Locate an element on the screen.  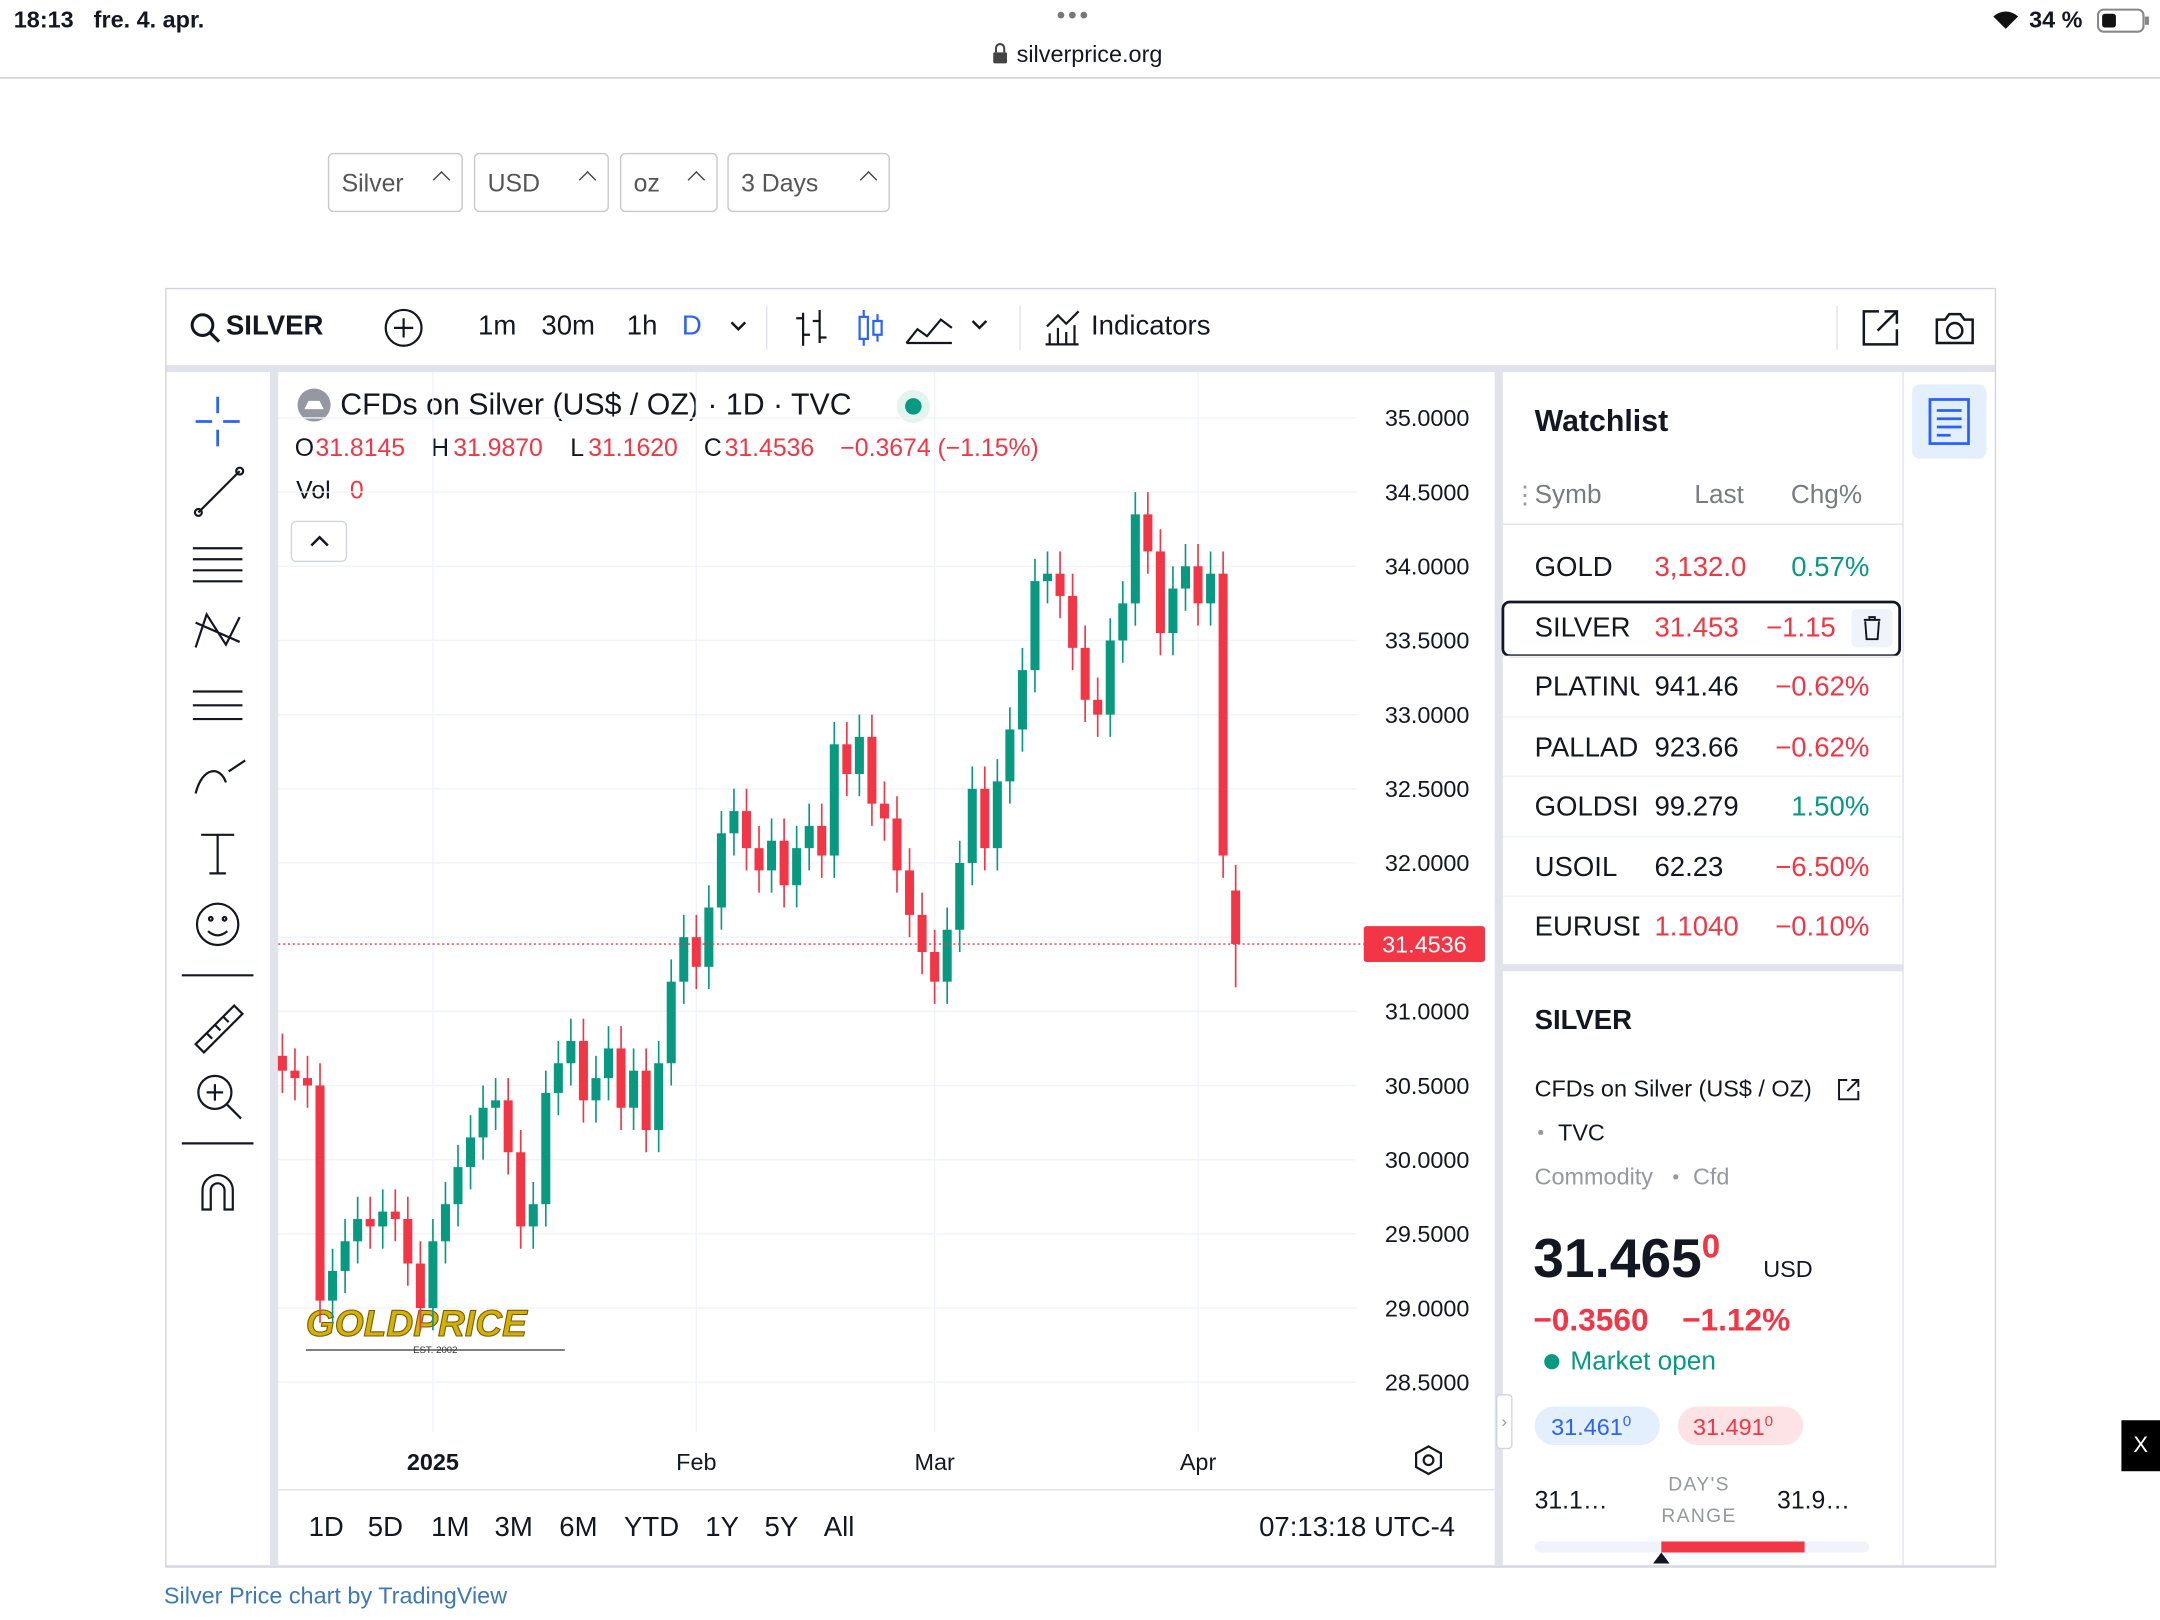
tab-dots: ••• is located at coordinates (1073, 15).